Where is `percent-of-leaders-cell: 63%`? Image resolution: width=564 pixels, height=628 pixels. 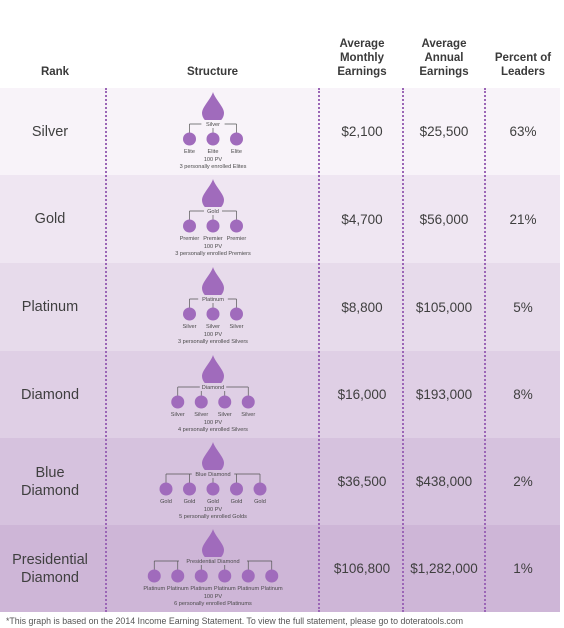
percent-of-leaders-cell: 63% is located at coordinates (523, 131).